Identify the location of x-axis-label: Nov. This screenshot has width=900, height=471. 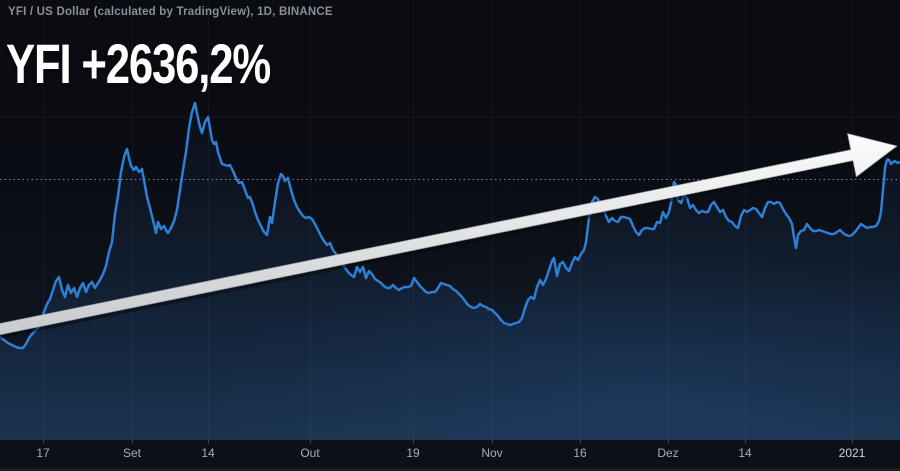
(492, 453).